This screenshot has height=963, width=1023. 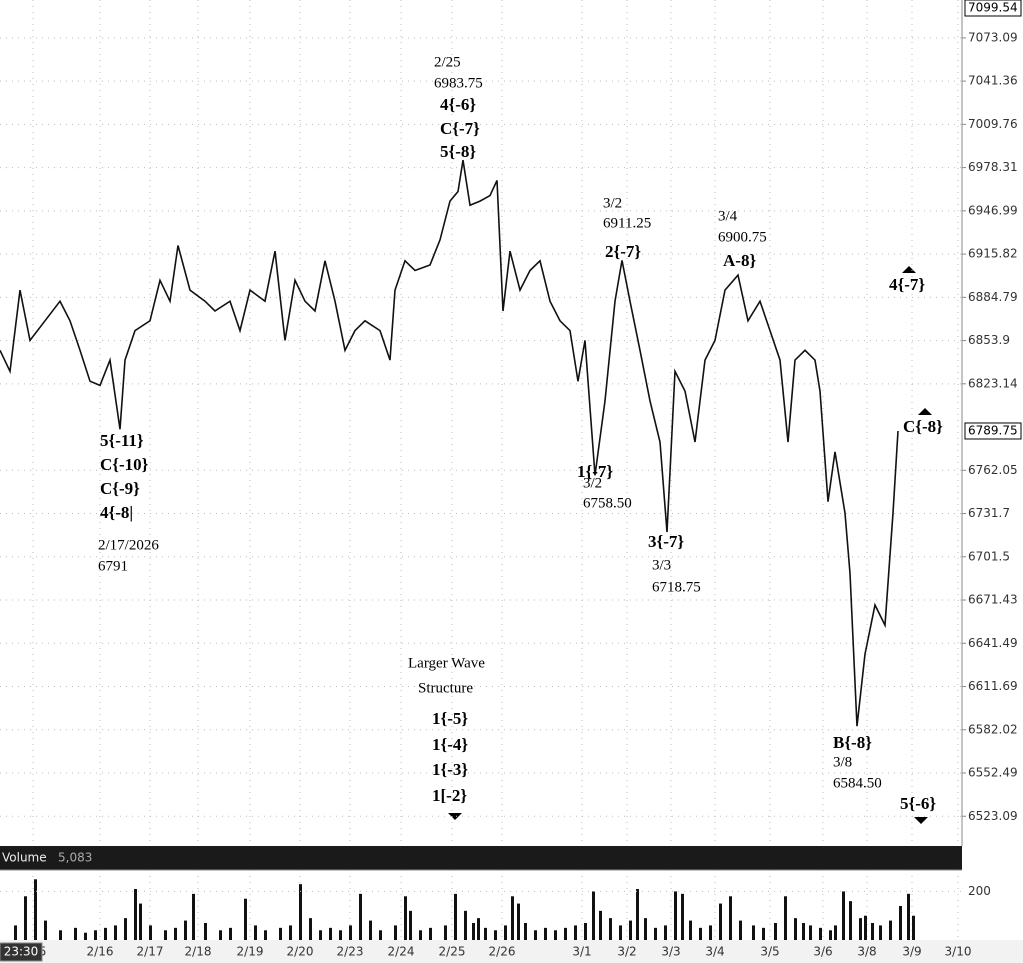 What do you see at coordinates (661, 565) in the screenshot?
I see `wave-annotation: 3/3` at bounding box center [661, 565].